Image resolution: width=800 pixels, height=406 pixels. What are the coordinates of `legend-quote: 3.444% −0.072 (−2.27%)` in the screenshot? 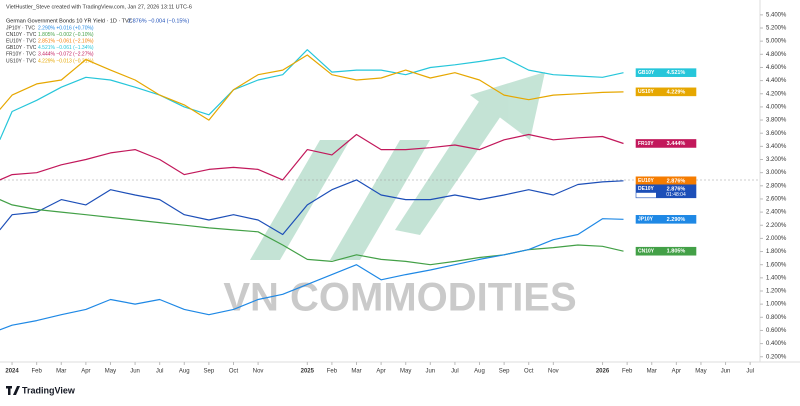 It's located at (66, 55).